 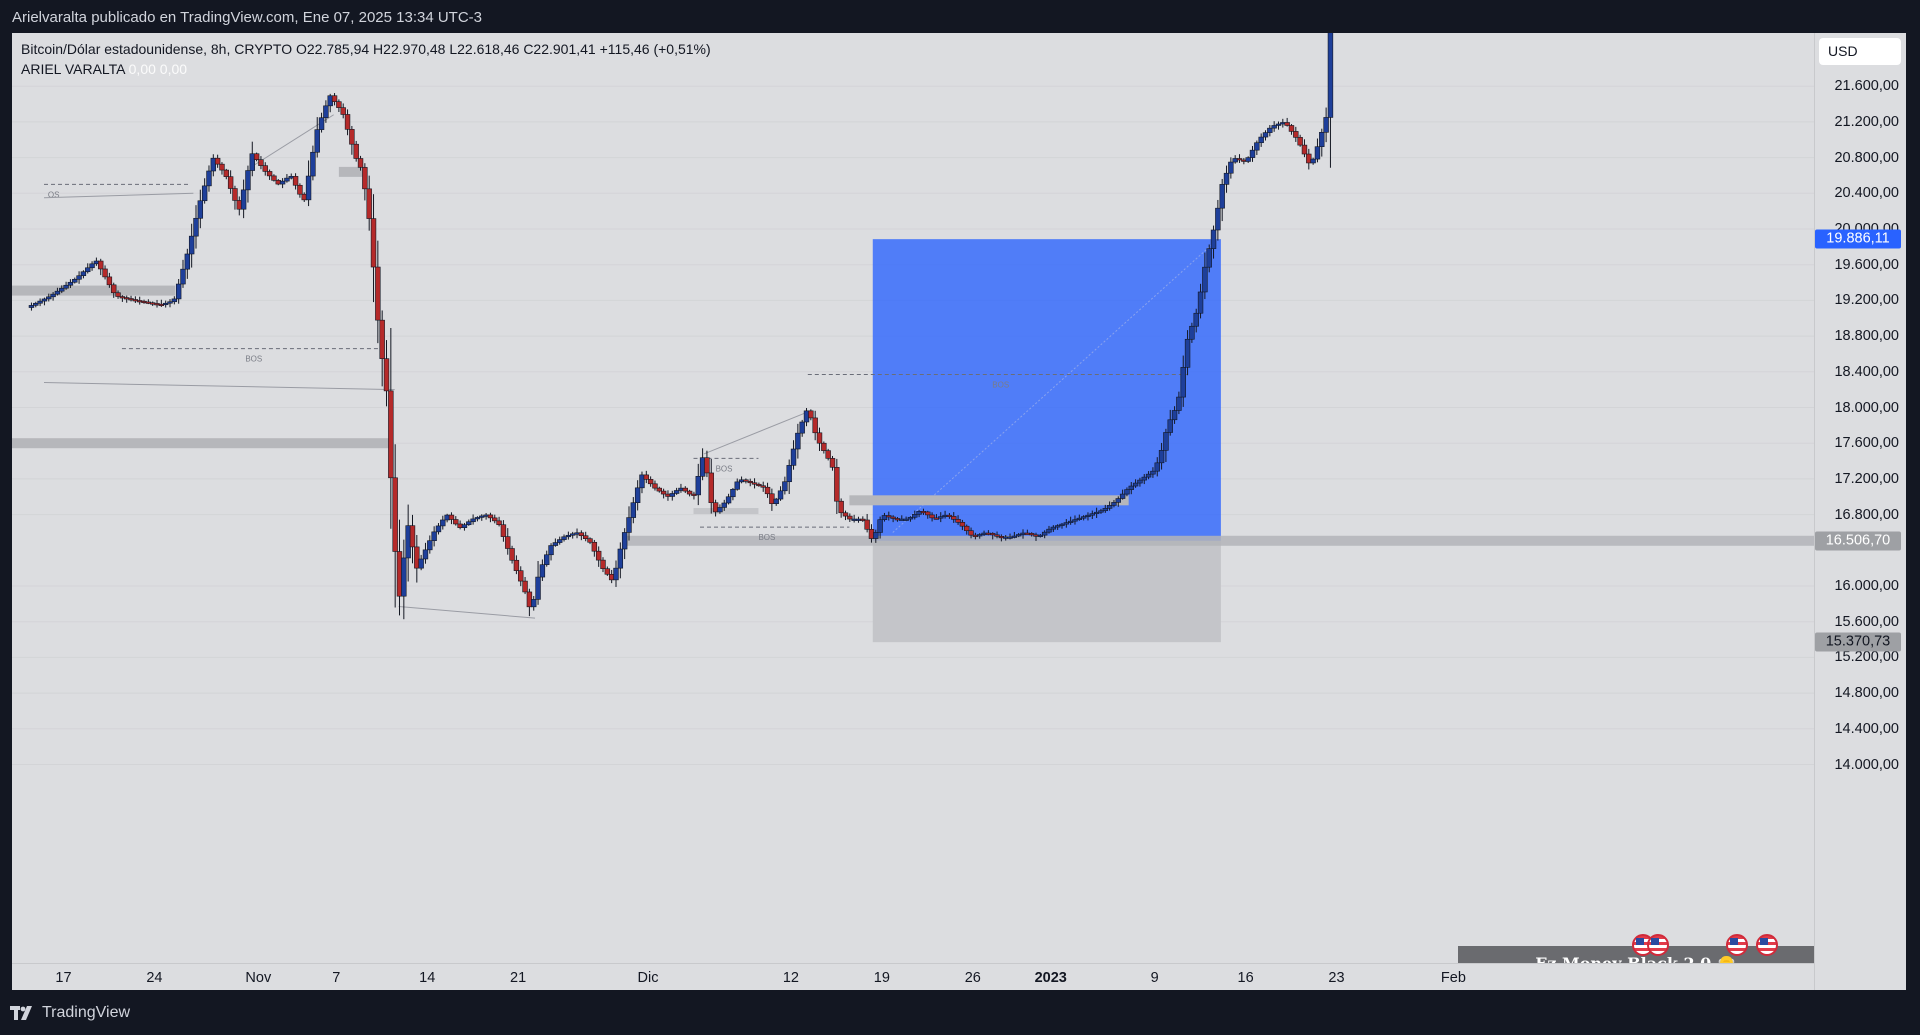 What do you see at coordinates (154, 978) in the screenshot?
I see `time-axis-label: 24` at bounding box center [154, 978].